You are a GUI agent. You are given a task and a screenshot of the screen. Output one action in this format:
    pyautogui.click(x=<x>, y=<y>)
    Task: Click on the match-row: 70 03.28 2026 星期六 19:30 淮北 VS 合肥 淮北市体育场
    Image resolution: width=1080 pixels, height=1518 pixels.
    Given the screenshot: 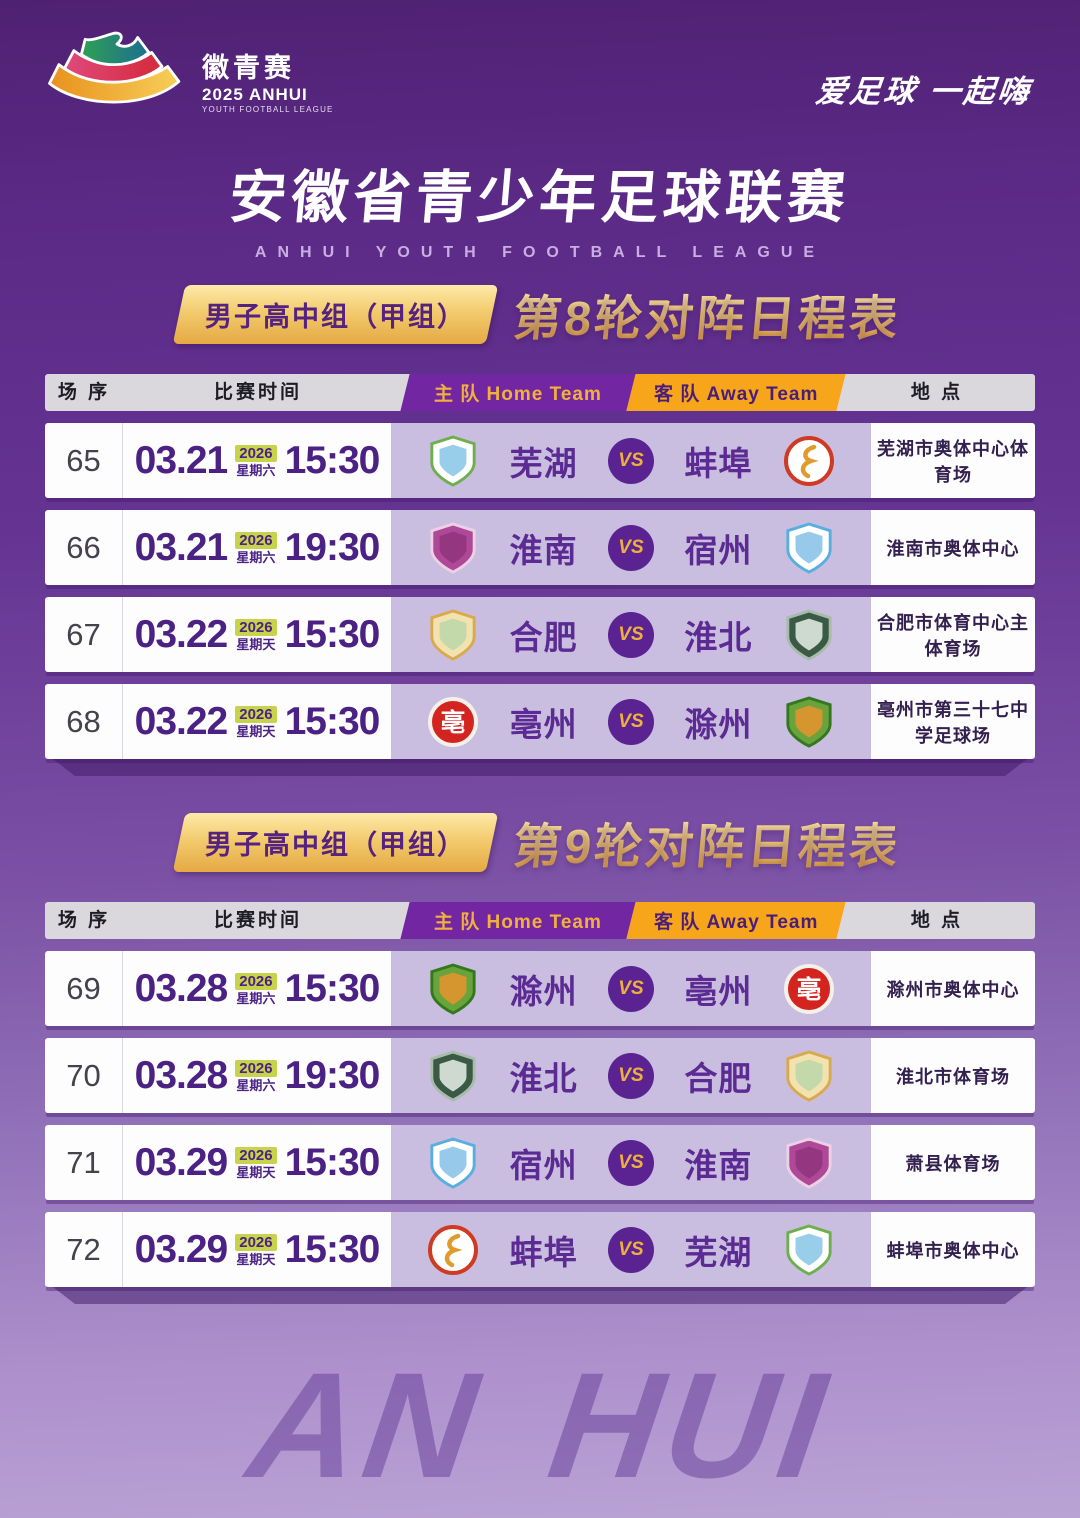 What is the action you would take?
    pyautogui.click(x=540, y=1075)
    